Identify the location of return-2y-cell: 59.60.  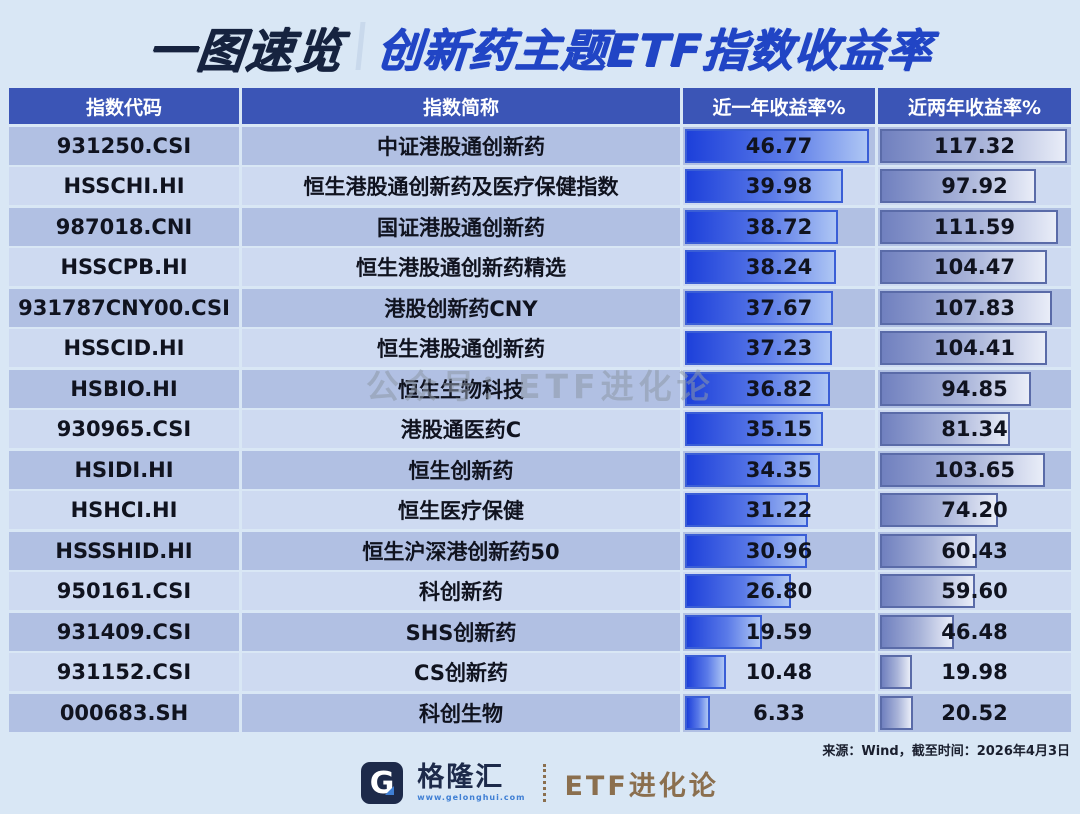
(974, 591).